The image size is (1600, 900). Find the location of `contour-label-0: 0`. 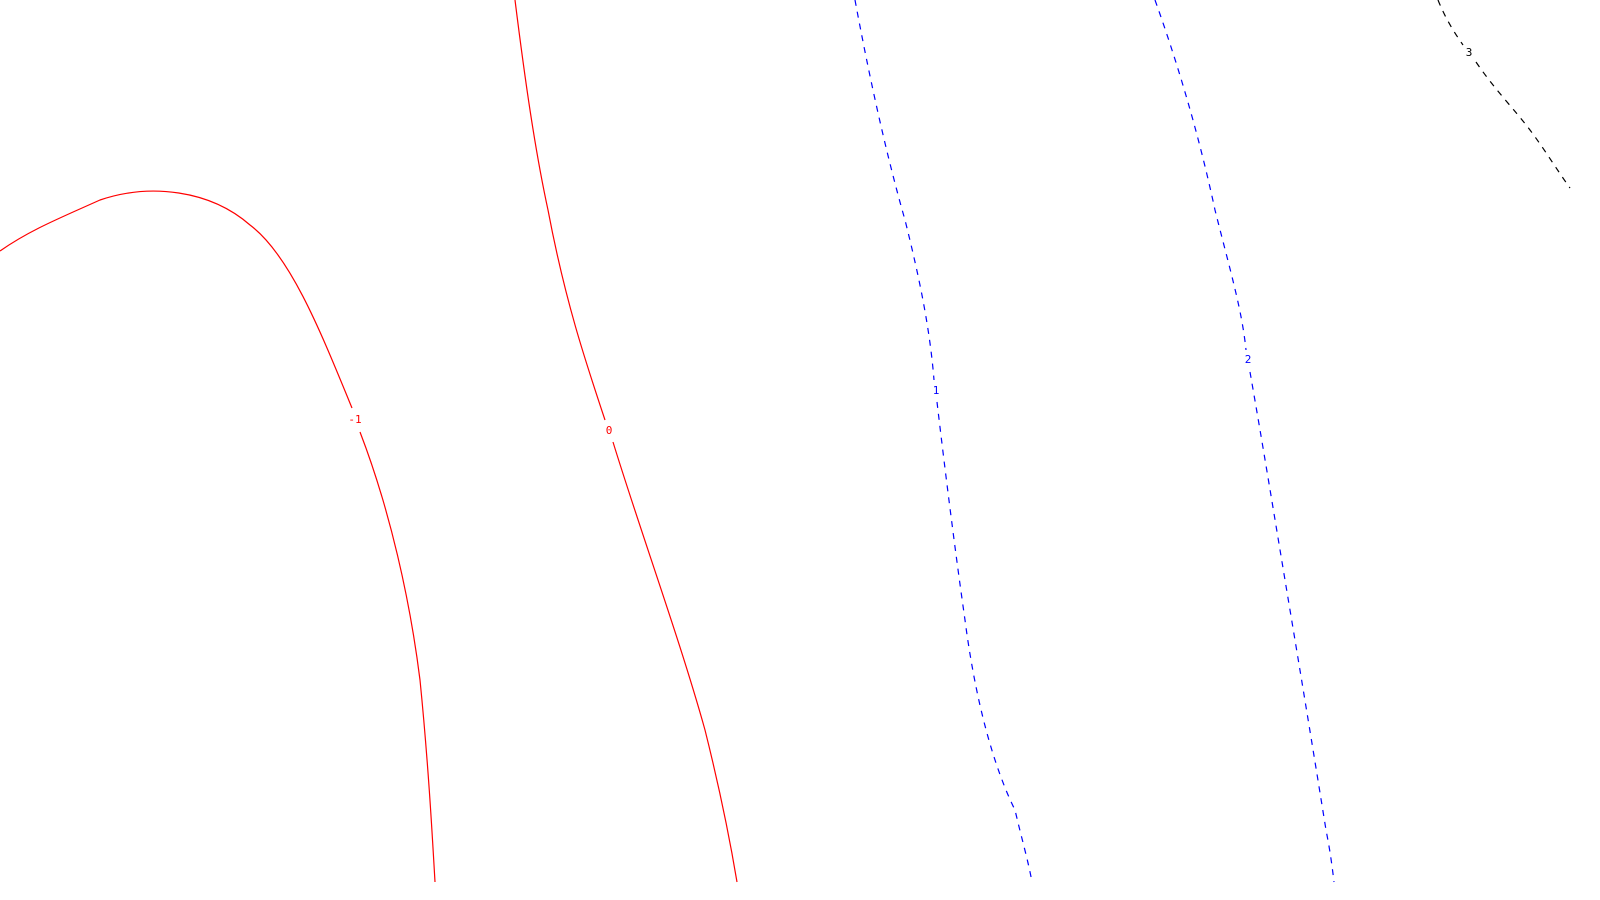

contour-label-0: 0 is located at coordinates (609, 430).